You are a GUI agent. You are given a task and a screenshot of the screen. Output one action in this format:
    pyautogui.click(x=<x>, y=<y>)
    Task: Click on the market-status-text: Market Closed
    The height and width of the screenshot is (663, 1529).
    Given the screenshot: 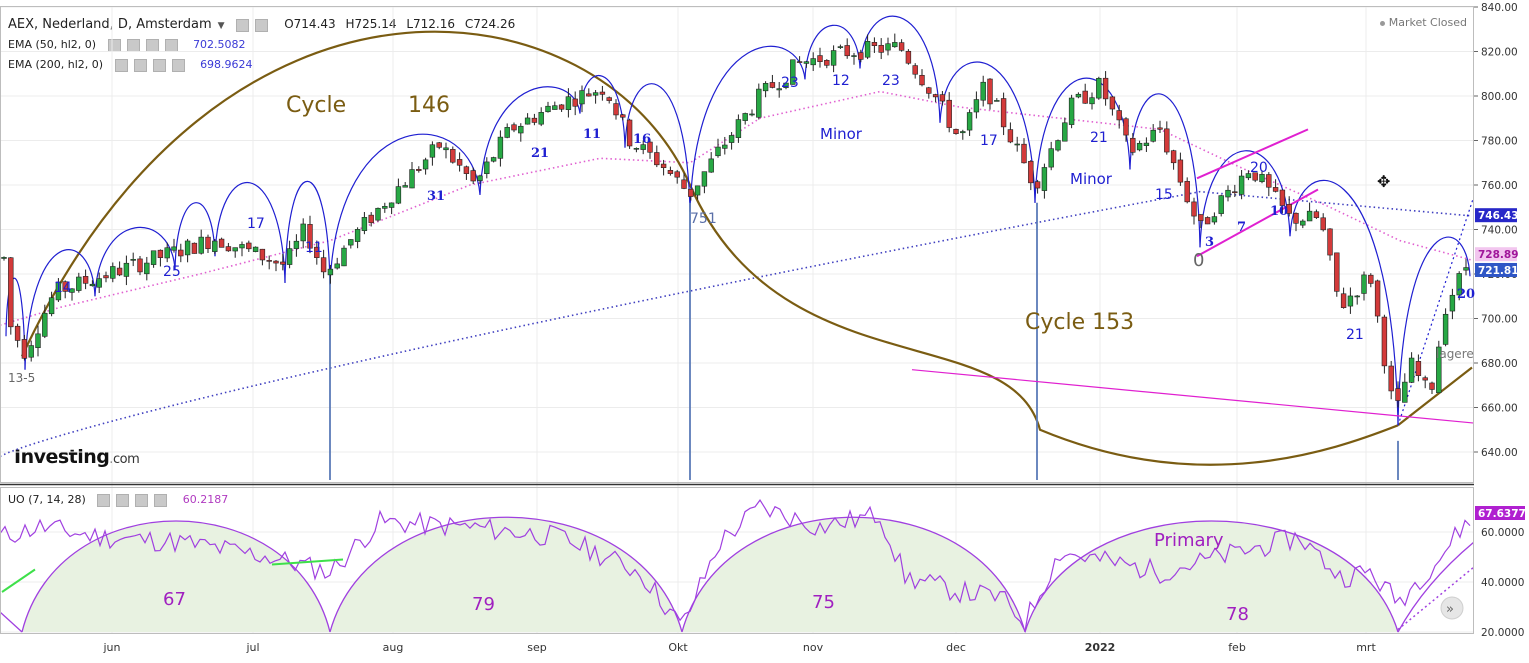 What is the action you would take?
    pyautogui.click(x=1427, y=22)
    